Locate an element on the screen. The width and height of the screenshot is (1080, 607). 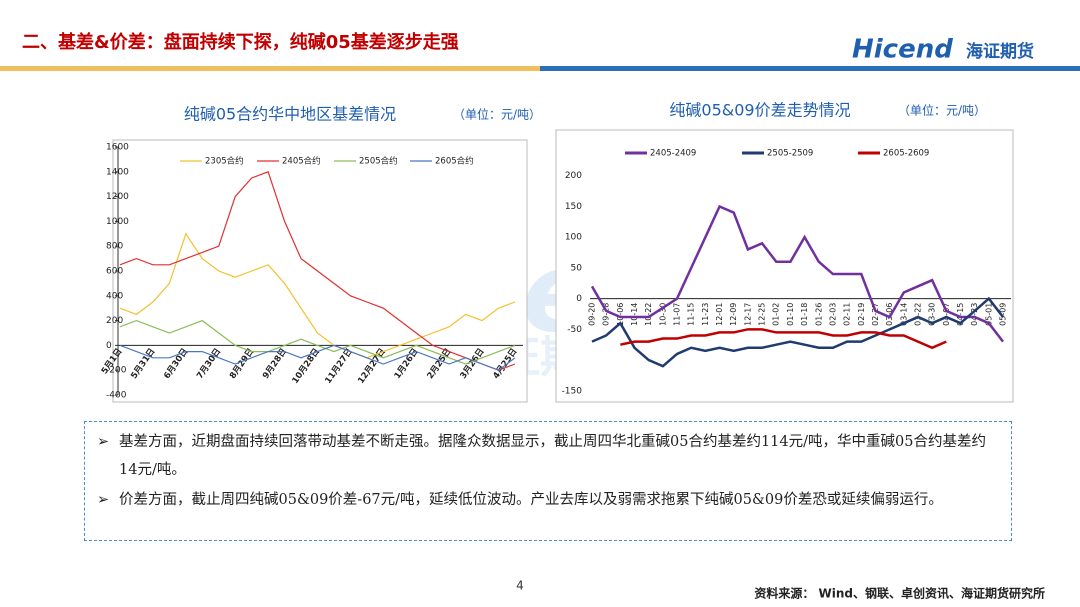
x-tick-label: 10-06 is located at coordinates (620, 314).